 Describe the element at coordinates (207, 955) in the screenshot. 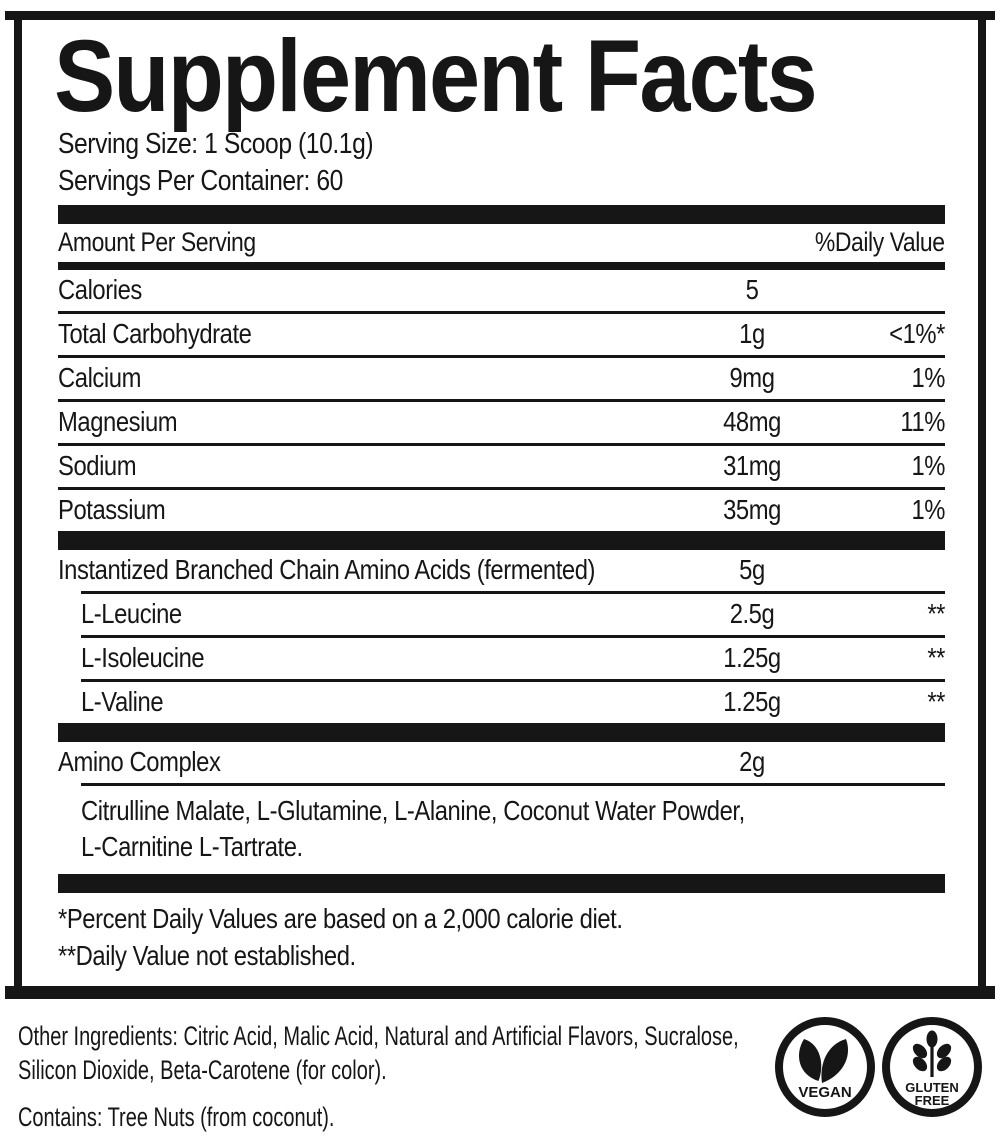

I see `footnote-not-established: **Daily Value not established.` at that location.